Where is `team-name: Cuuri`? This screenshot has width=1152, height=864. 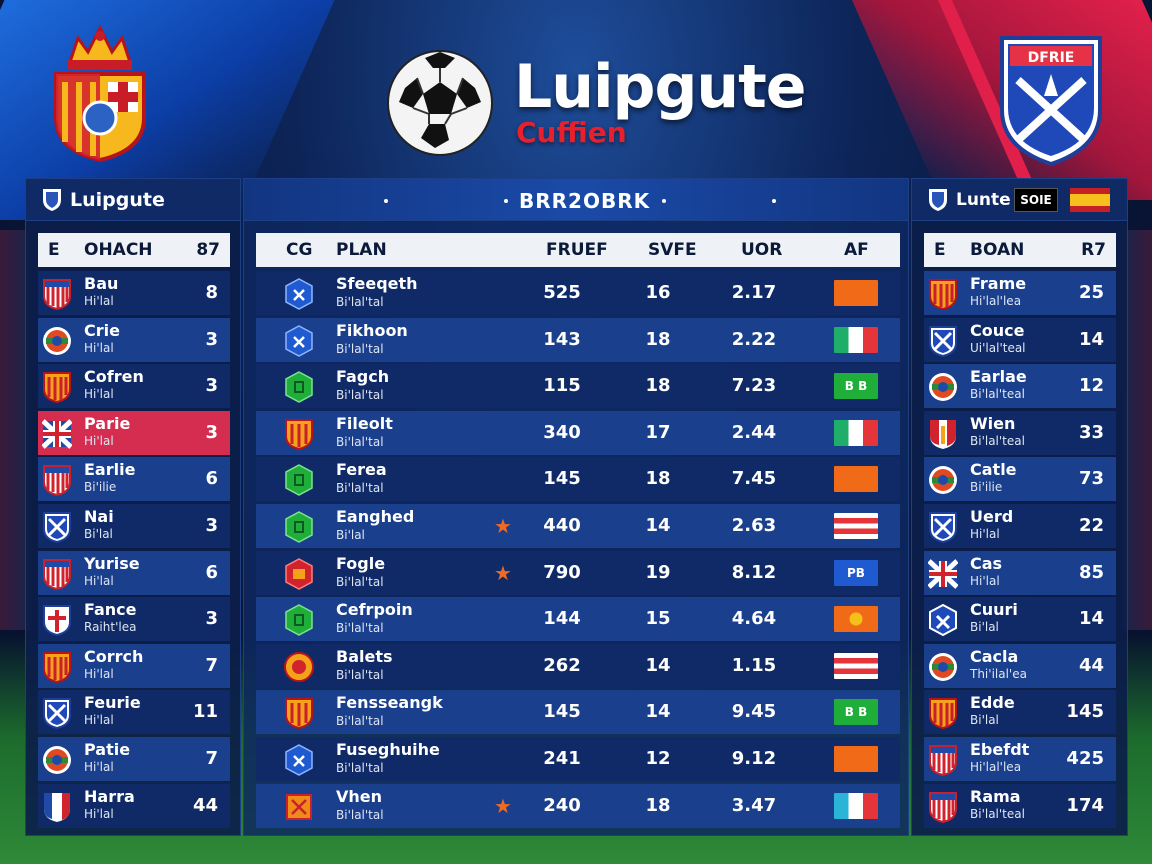 team-name: Cuuri is located at coordinates (994, 610).